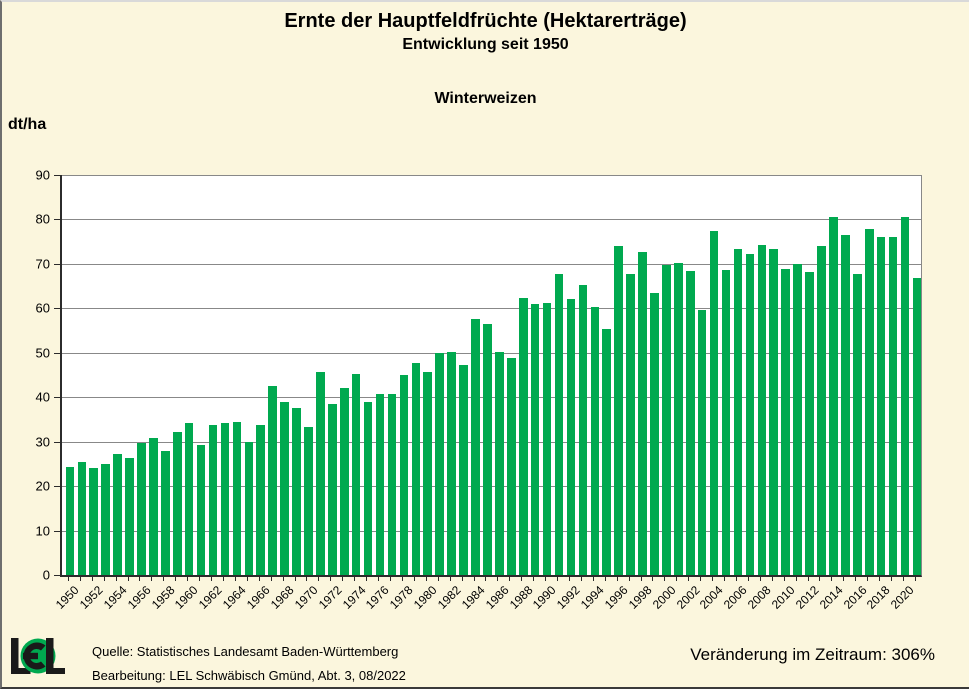 Image resolution: width=969 pixels, height=689 pixels. What do you see at coordinates (344, 481) in the screenshot?
I see `bar-1973` at bounding box center [344, 481].